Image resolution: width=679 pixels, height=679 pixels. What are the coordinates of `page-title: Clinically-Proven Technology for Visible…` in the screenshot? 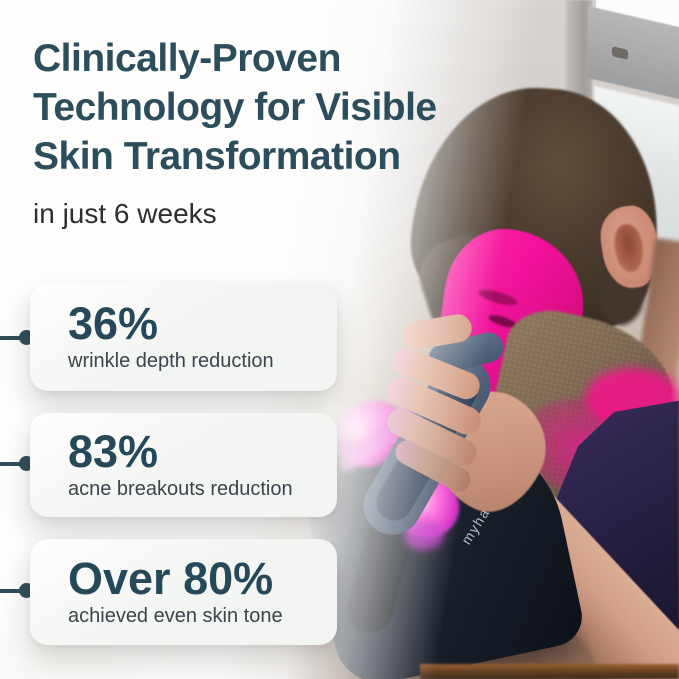 It's located at (235, 107).